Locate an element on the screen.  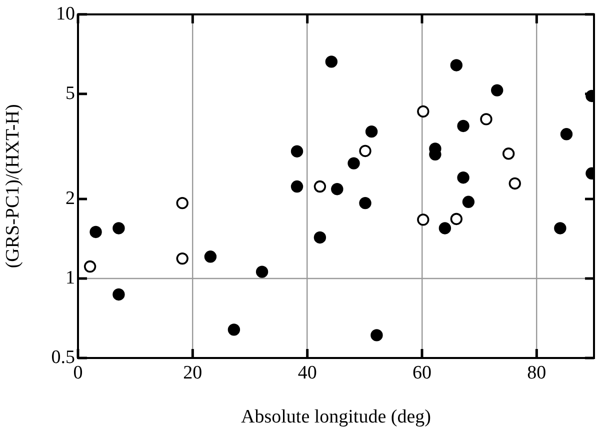
y-tick-label: 2 is located at coordinates (70, 198).